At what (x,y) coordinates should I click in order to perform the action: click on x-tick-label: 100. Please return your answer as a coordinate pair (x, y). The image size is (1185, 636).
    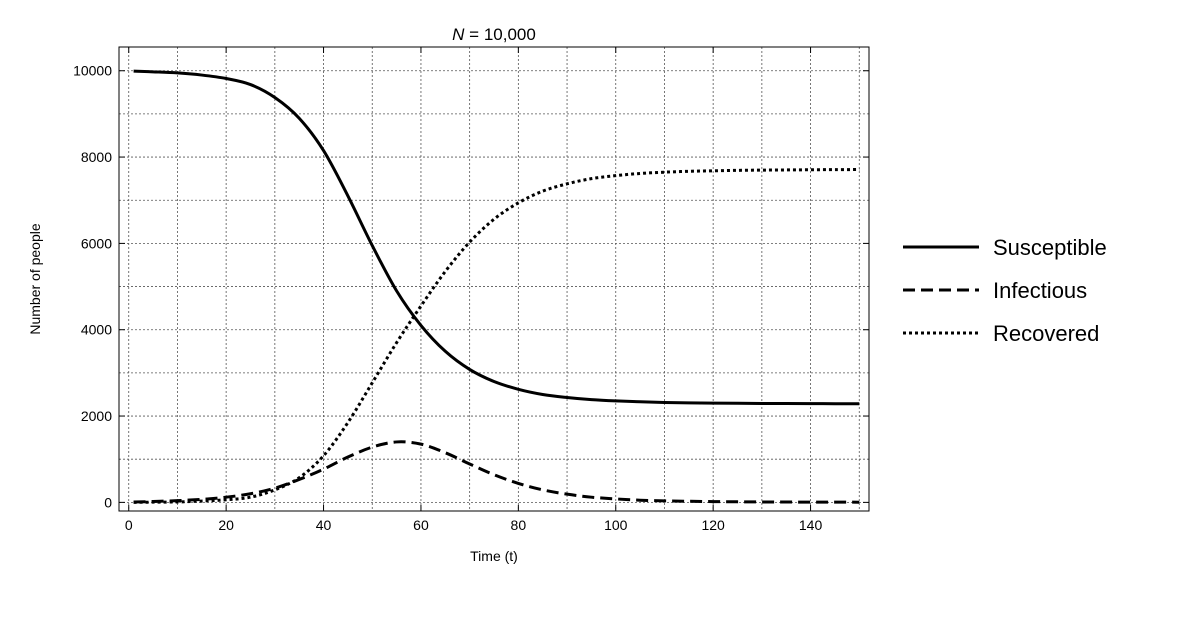
    Looking at the image, I should click on (616, 525).